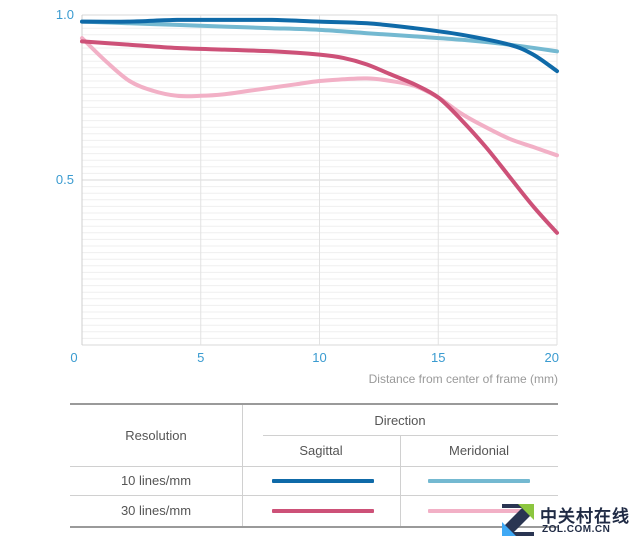 This screenshot has width=640, height=550. What do you see at coordinates (65, 179) in the screenshot?
I see `y-tick-label: 0.5` at bounding box center [65, 179].